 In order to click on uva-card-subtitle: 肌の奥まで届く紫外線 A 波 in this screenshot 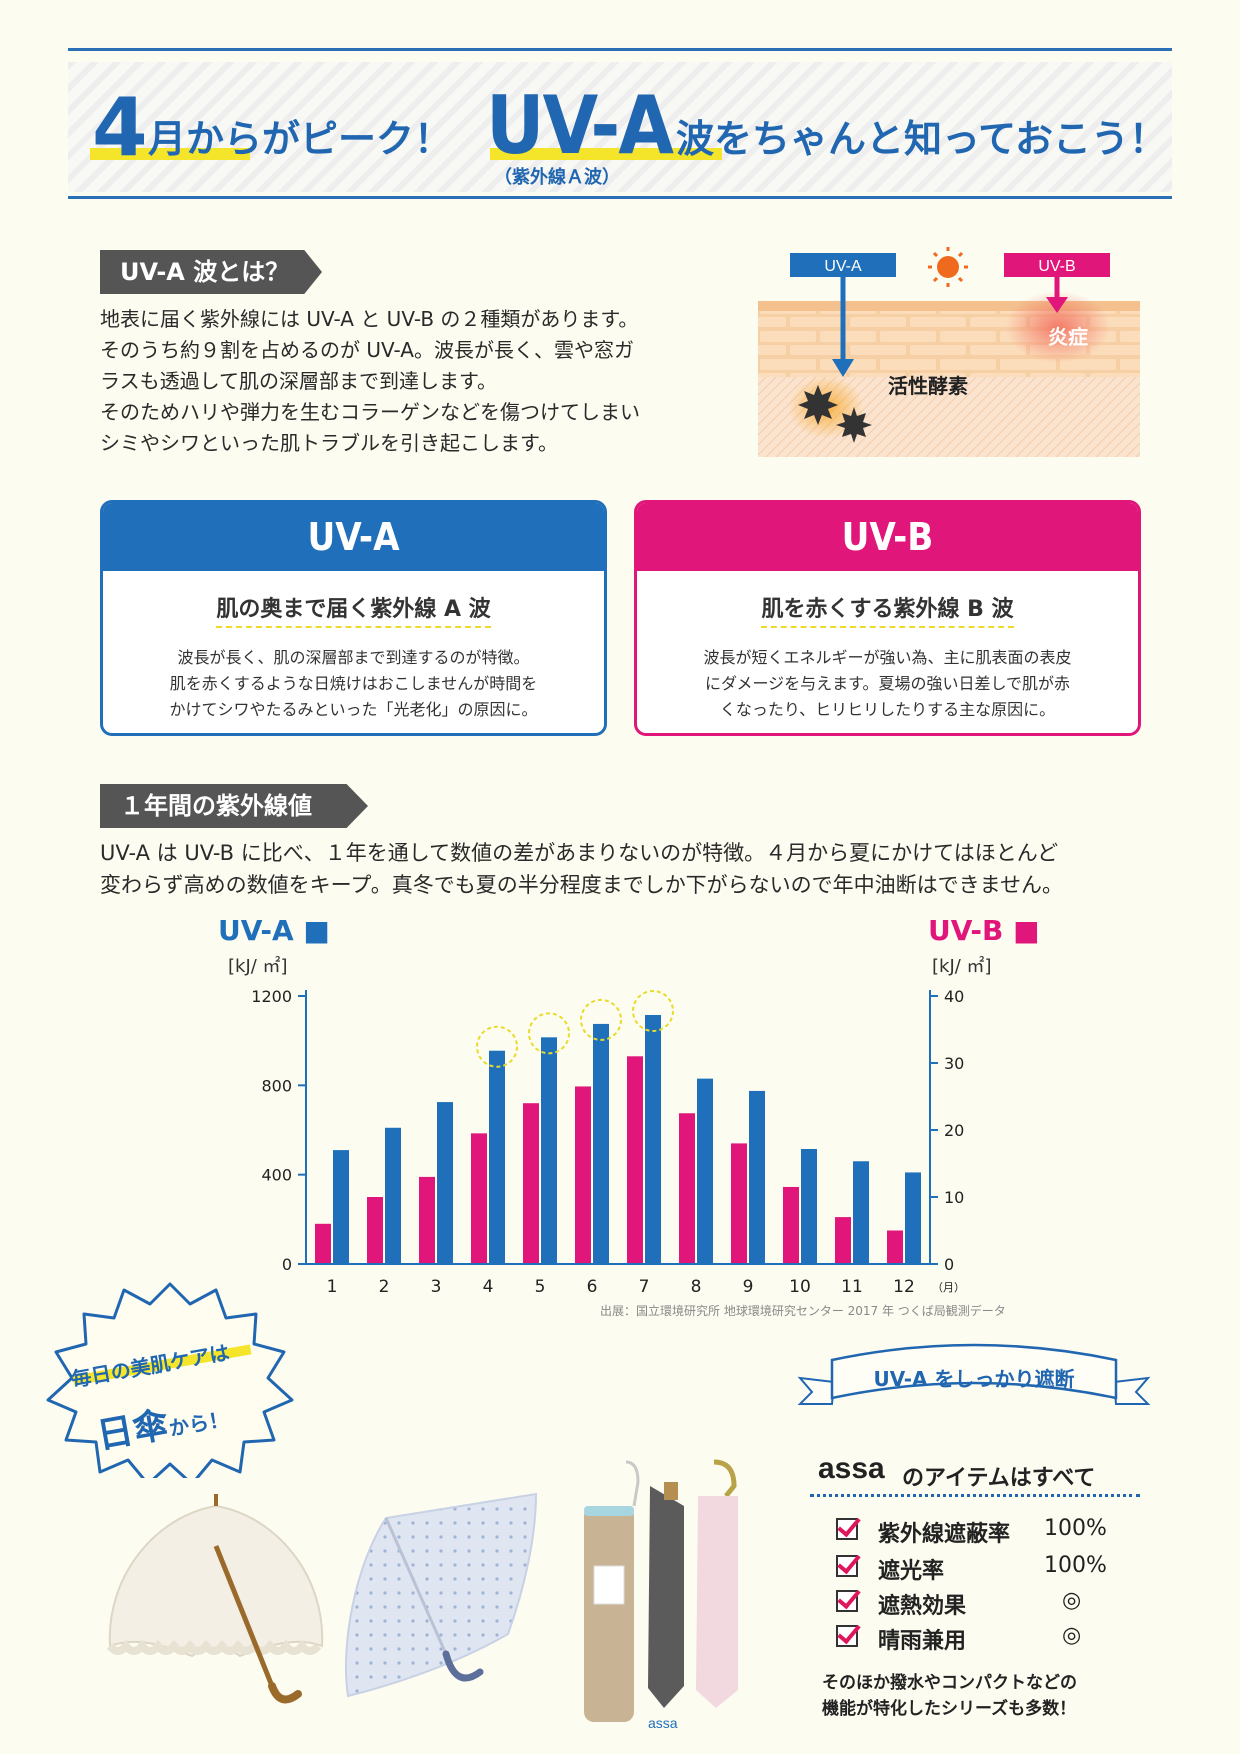, I will do `click(353, 609)`.